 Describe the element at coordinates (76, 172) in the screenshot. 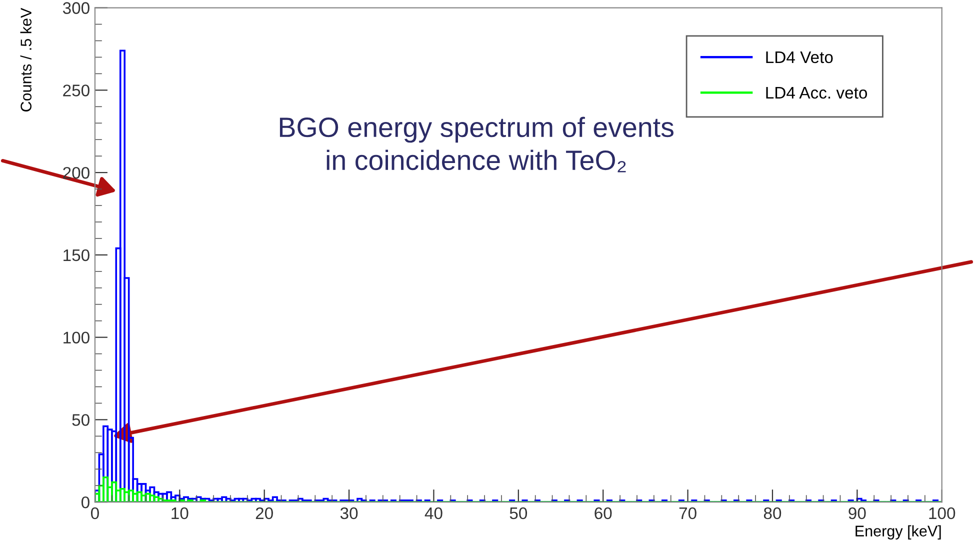

I see `y-tick-label: 200` at that location.